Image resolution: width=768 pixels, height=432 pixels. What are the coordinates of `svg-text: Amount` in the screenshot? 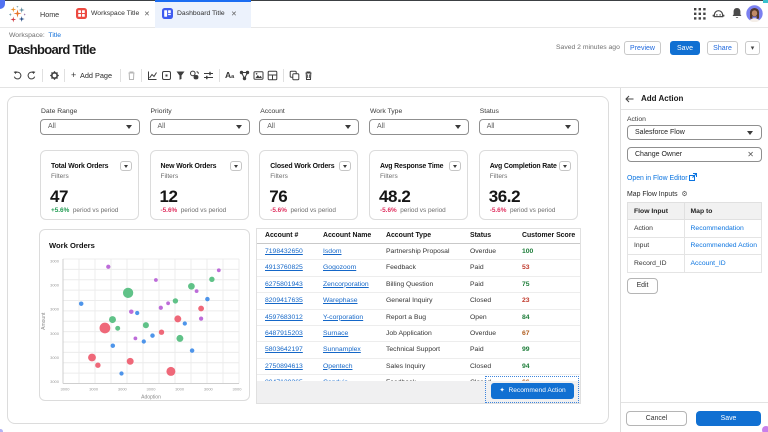 It's located at (44, 321).